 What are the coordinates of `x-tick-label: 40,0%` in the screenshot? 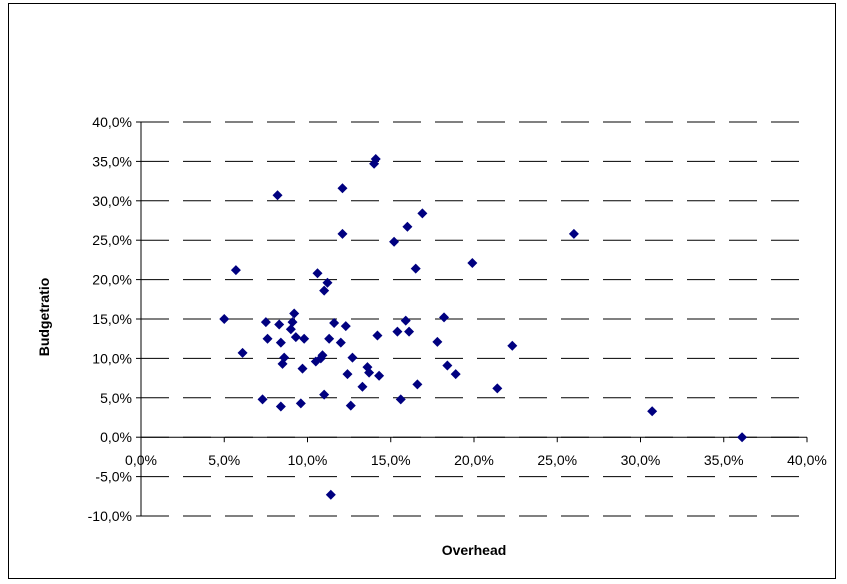 It's located at (807, 460).